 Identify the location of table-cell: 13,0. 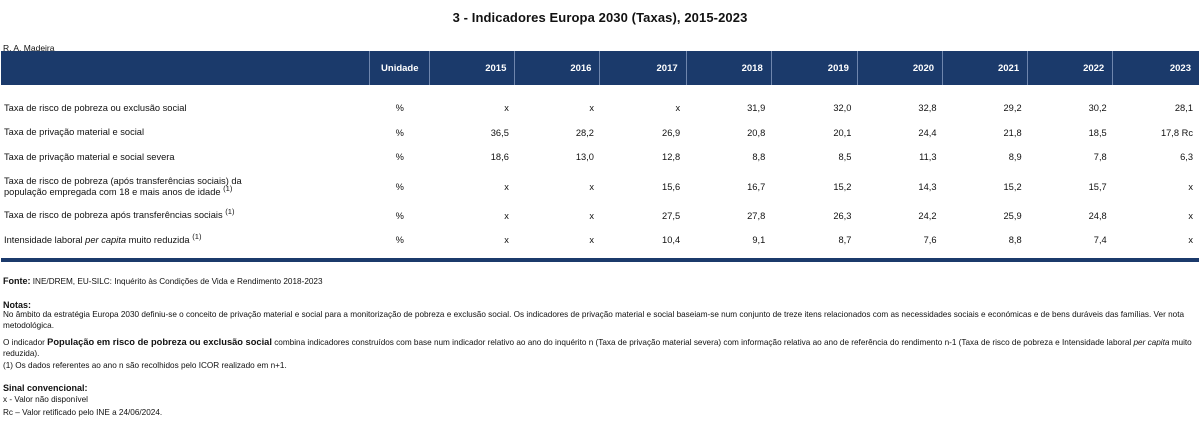
(584, 157).